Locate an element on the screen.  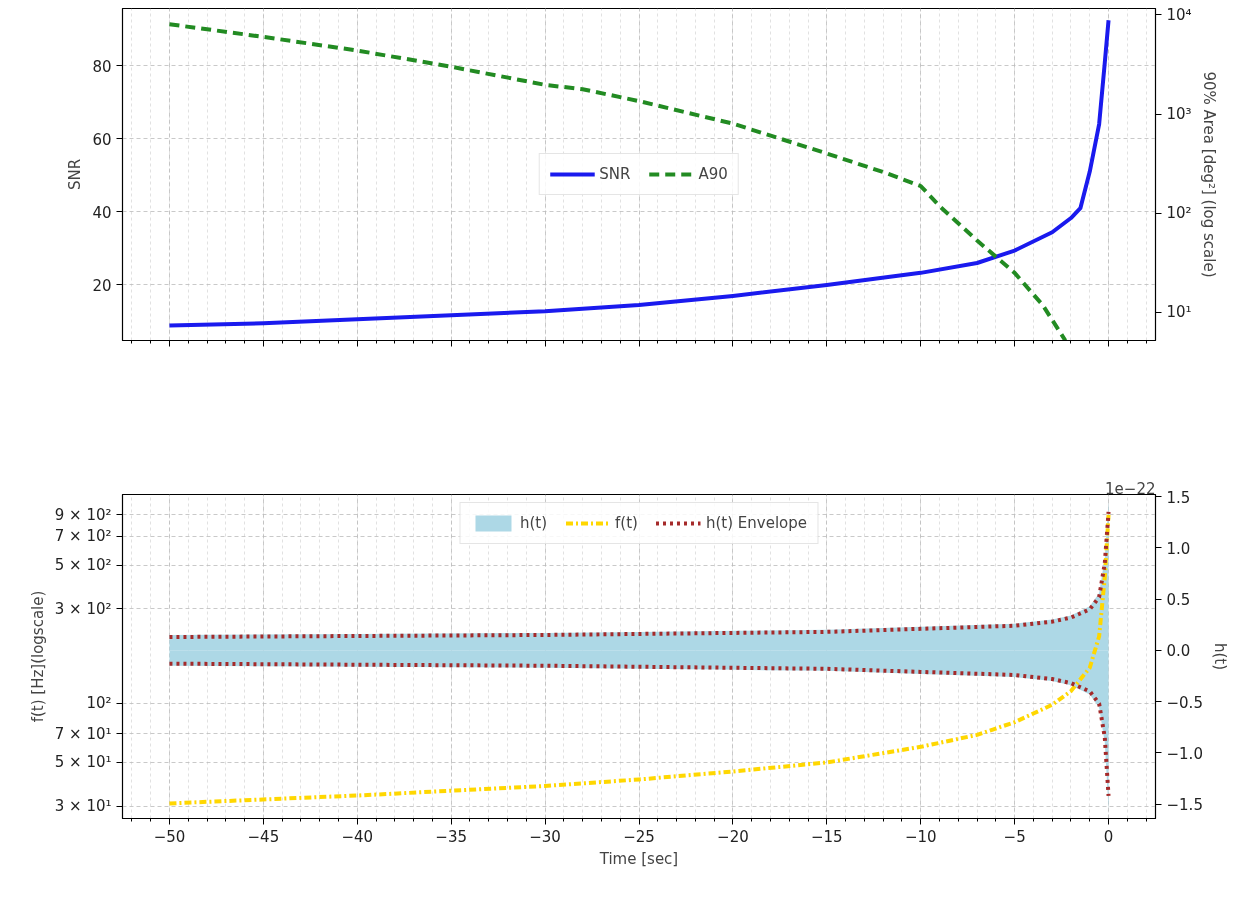
x-axis-title: Time [sec] is located at coordinates (638, 858).